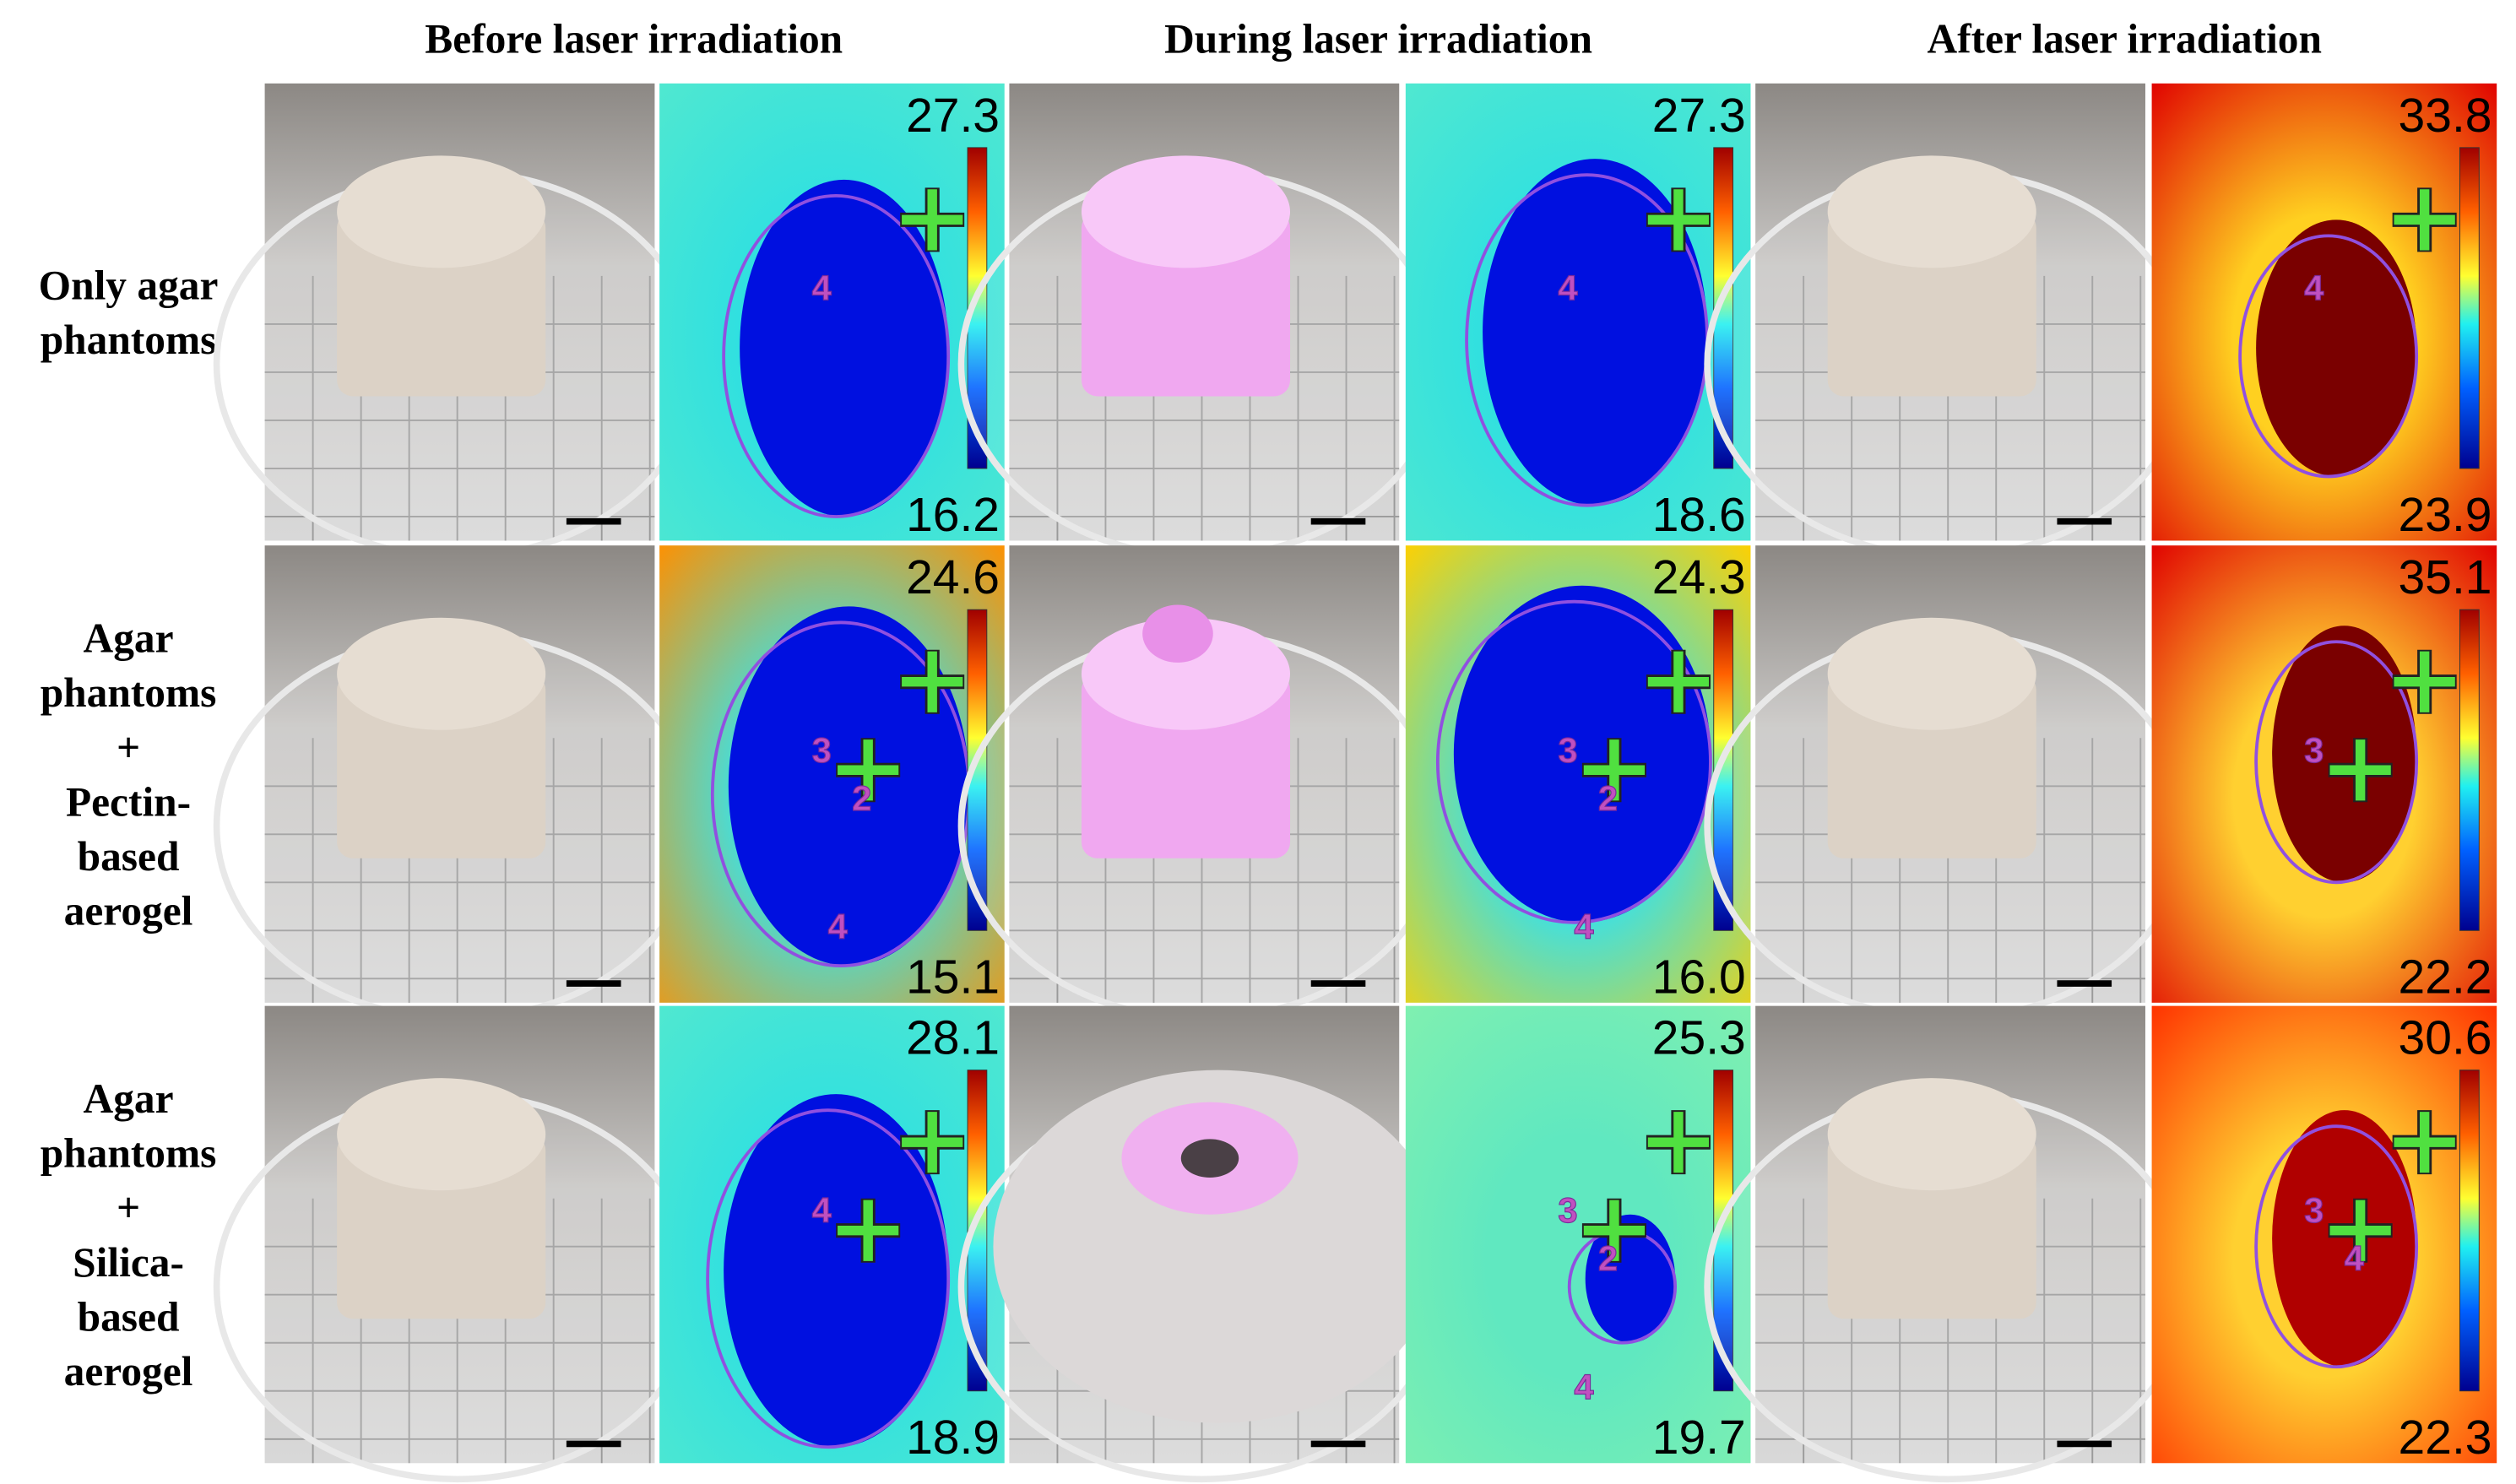 This screenshot has height=1484, width=2516. Describe the element at coordinates (1699, 977) in the screenshot. I see `min-temperature: 16.0` at that location.